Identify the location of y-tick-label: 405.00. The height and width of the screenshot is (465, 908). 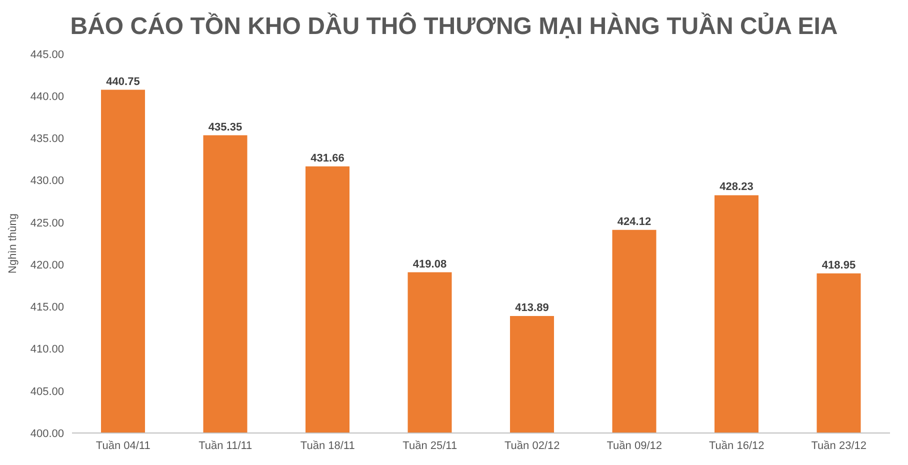
(47, 392).